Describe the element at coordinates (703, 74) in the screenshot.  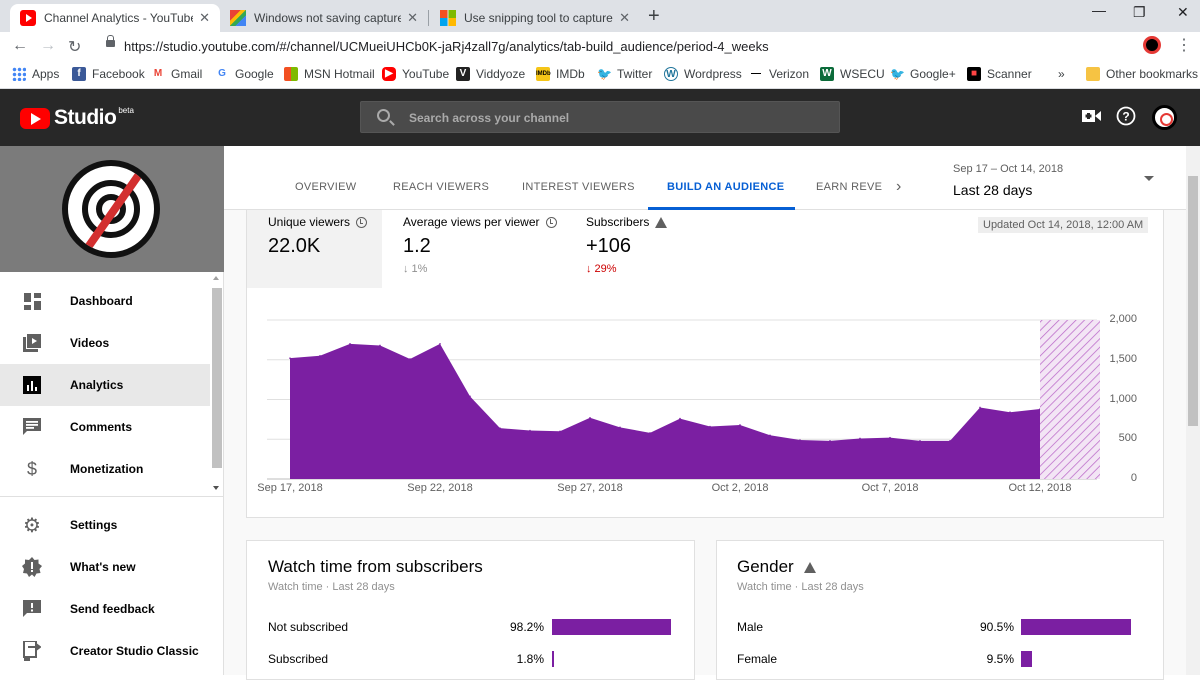
I see `bookmark-wordpress: W Wordpress` at that location.